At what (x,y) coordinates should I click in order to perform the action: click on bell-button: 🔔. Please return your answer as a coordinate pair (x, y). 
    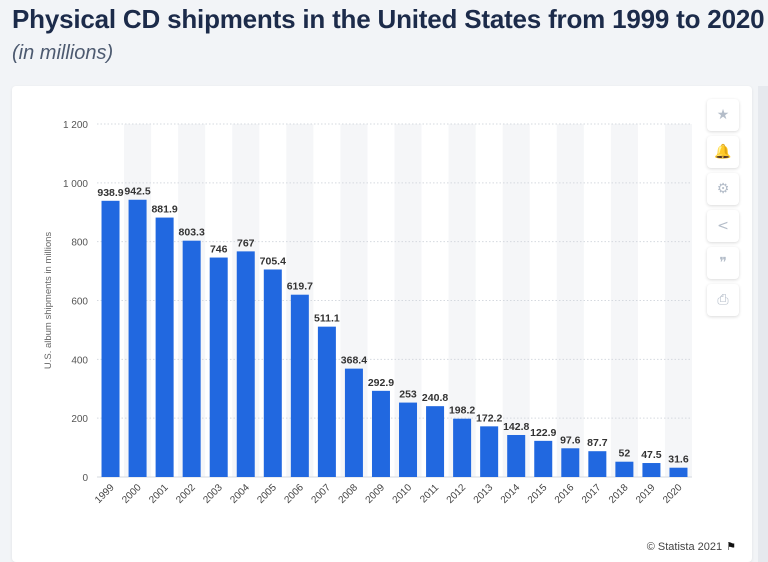
    Looking at the image, I should click on (723, 152).